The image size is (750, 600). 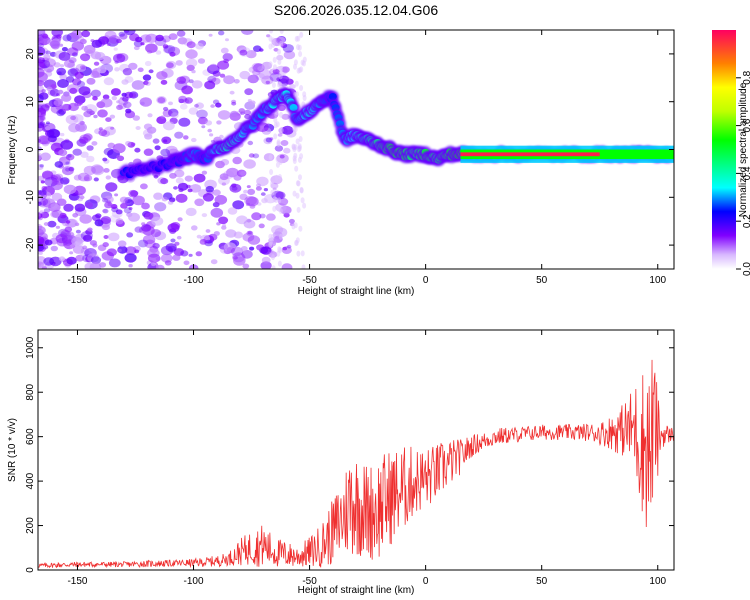 I want to click on figure-title: S206.2026.035.12.04.G06, so click(x=356, y=10).